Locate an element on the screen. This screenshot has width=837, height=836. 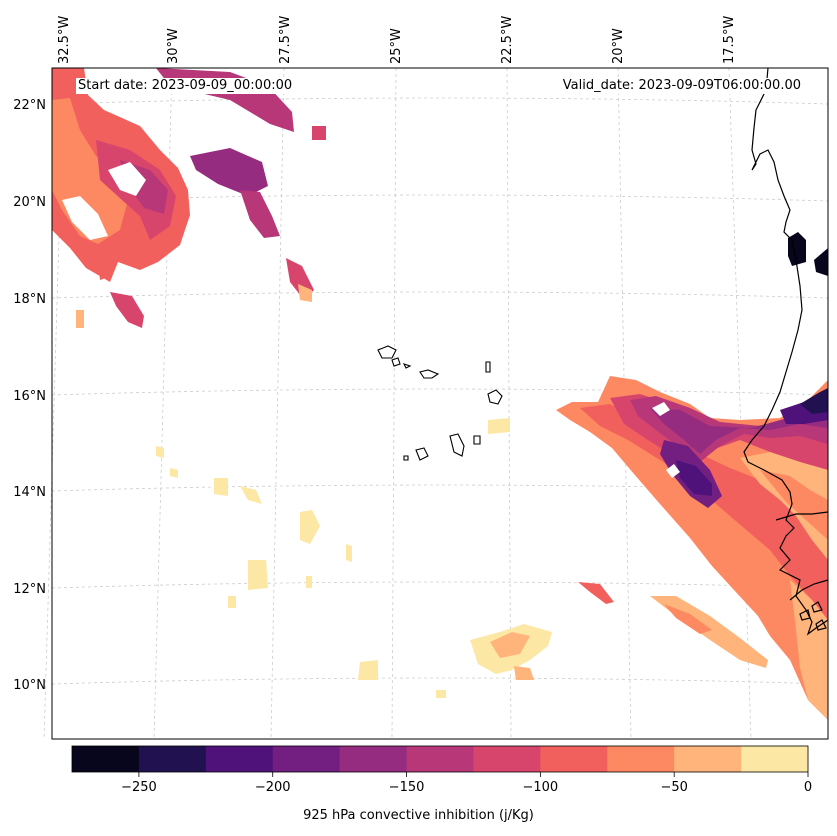
island-brava is located at coordinates (406, 458).